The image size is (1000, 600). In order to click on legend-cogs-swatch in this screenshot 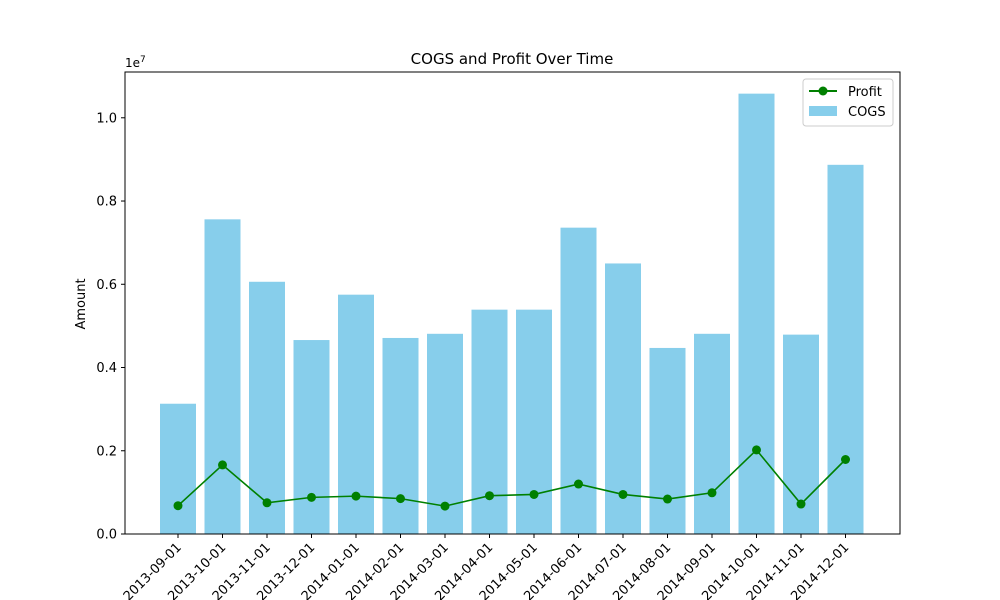, I will do `click(823, 111)`.